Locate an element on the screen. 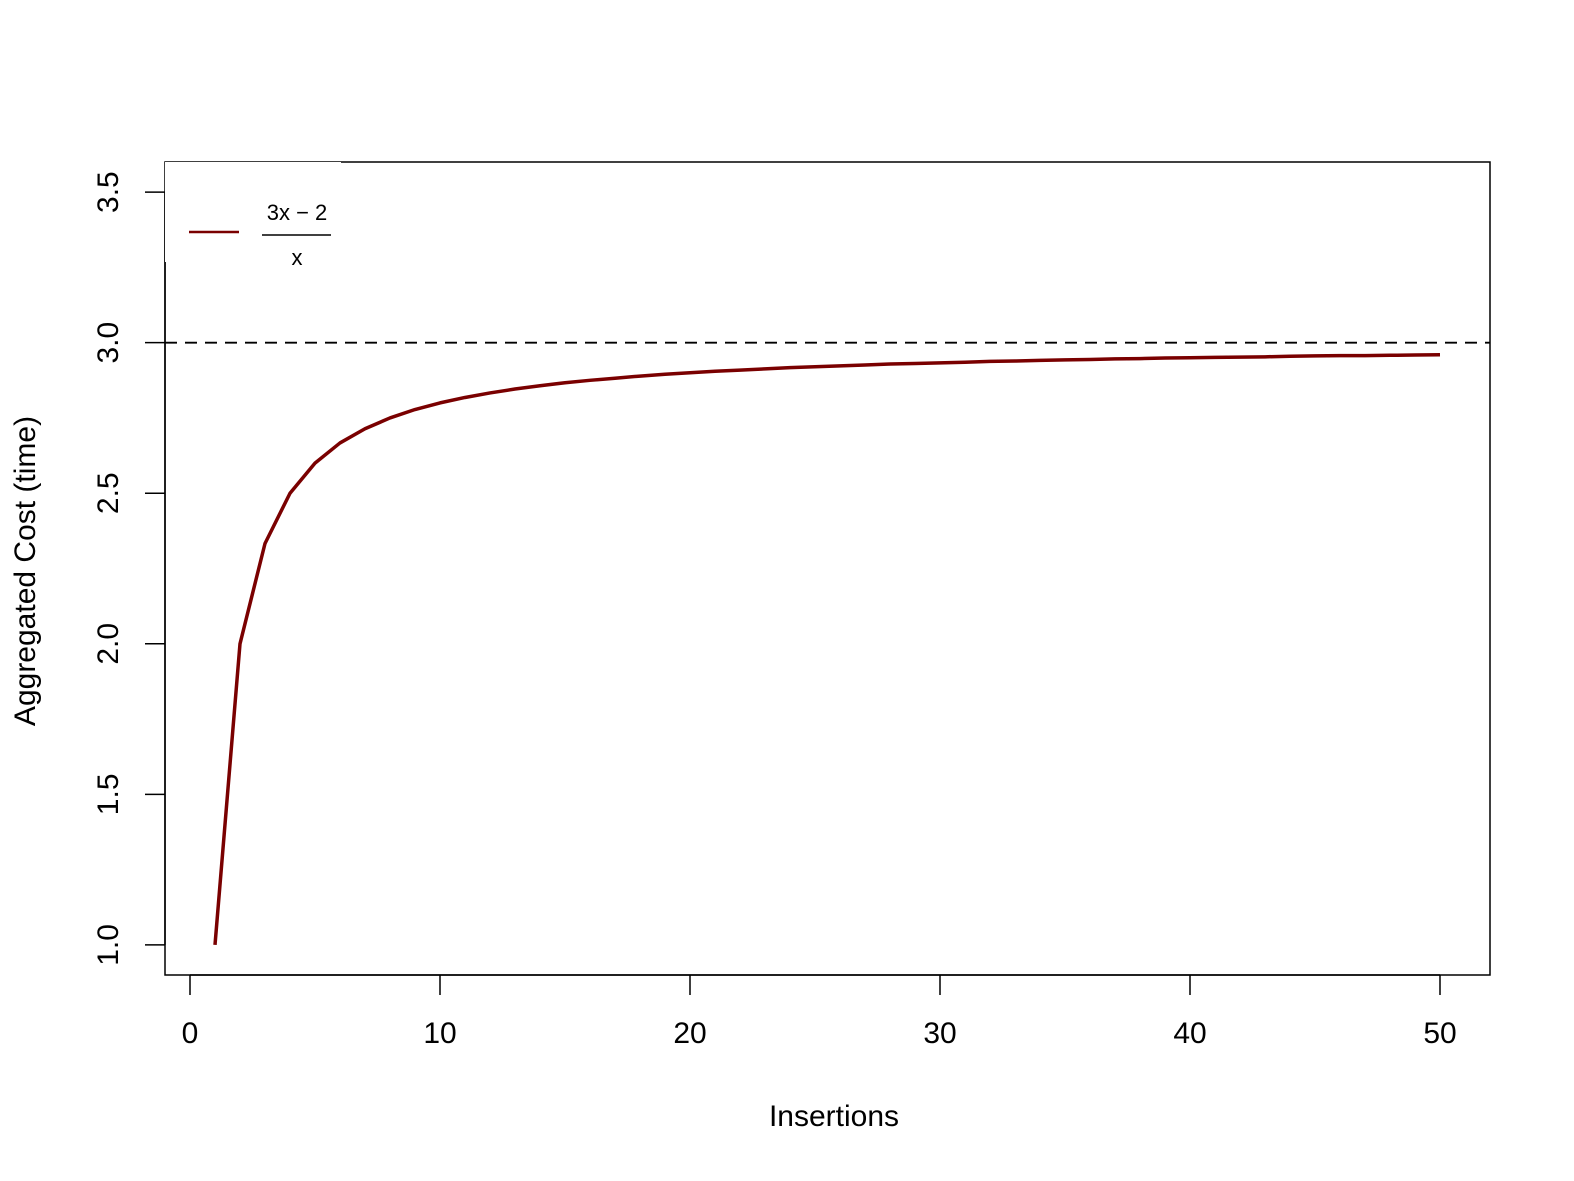 Image resolution: width=1574 pixels, height=1181 pixels. y-tick-label: 3.0 is located at coordinates (108, 343).